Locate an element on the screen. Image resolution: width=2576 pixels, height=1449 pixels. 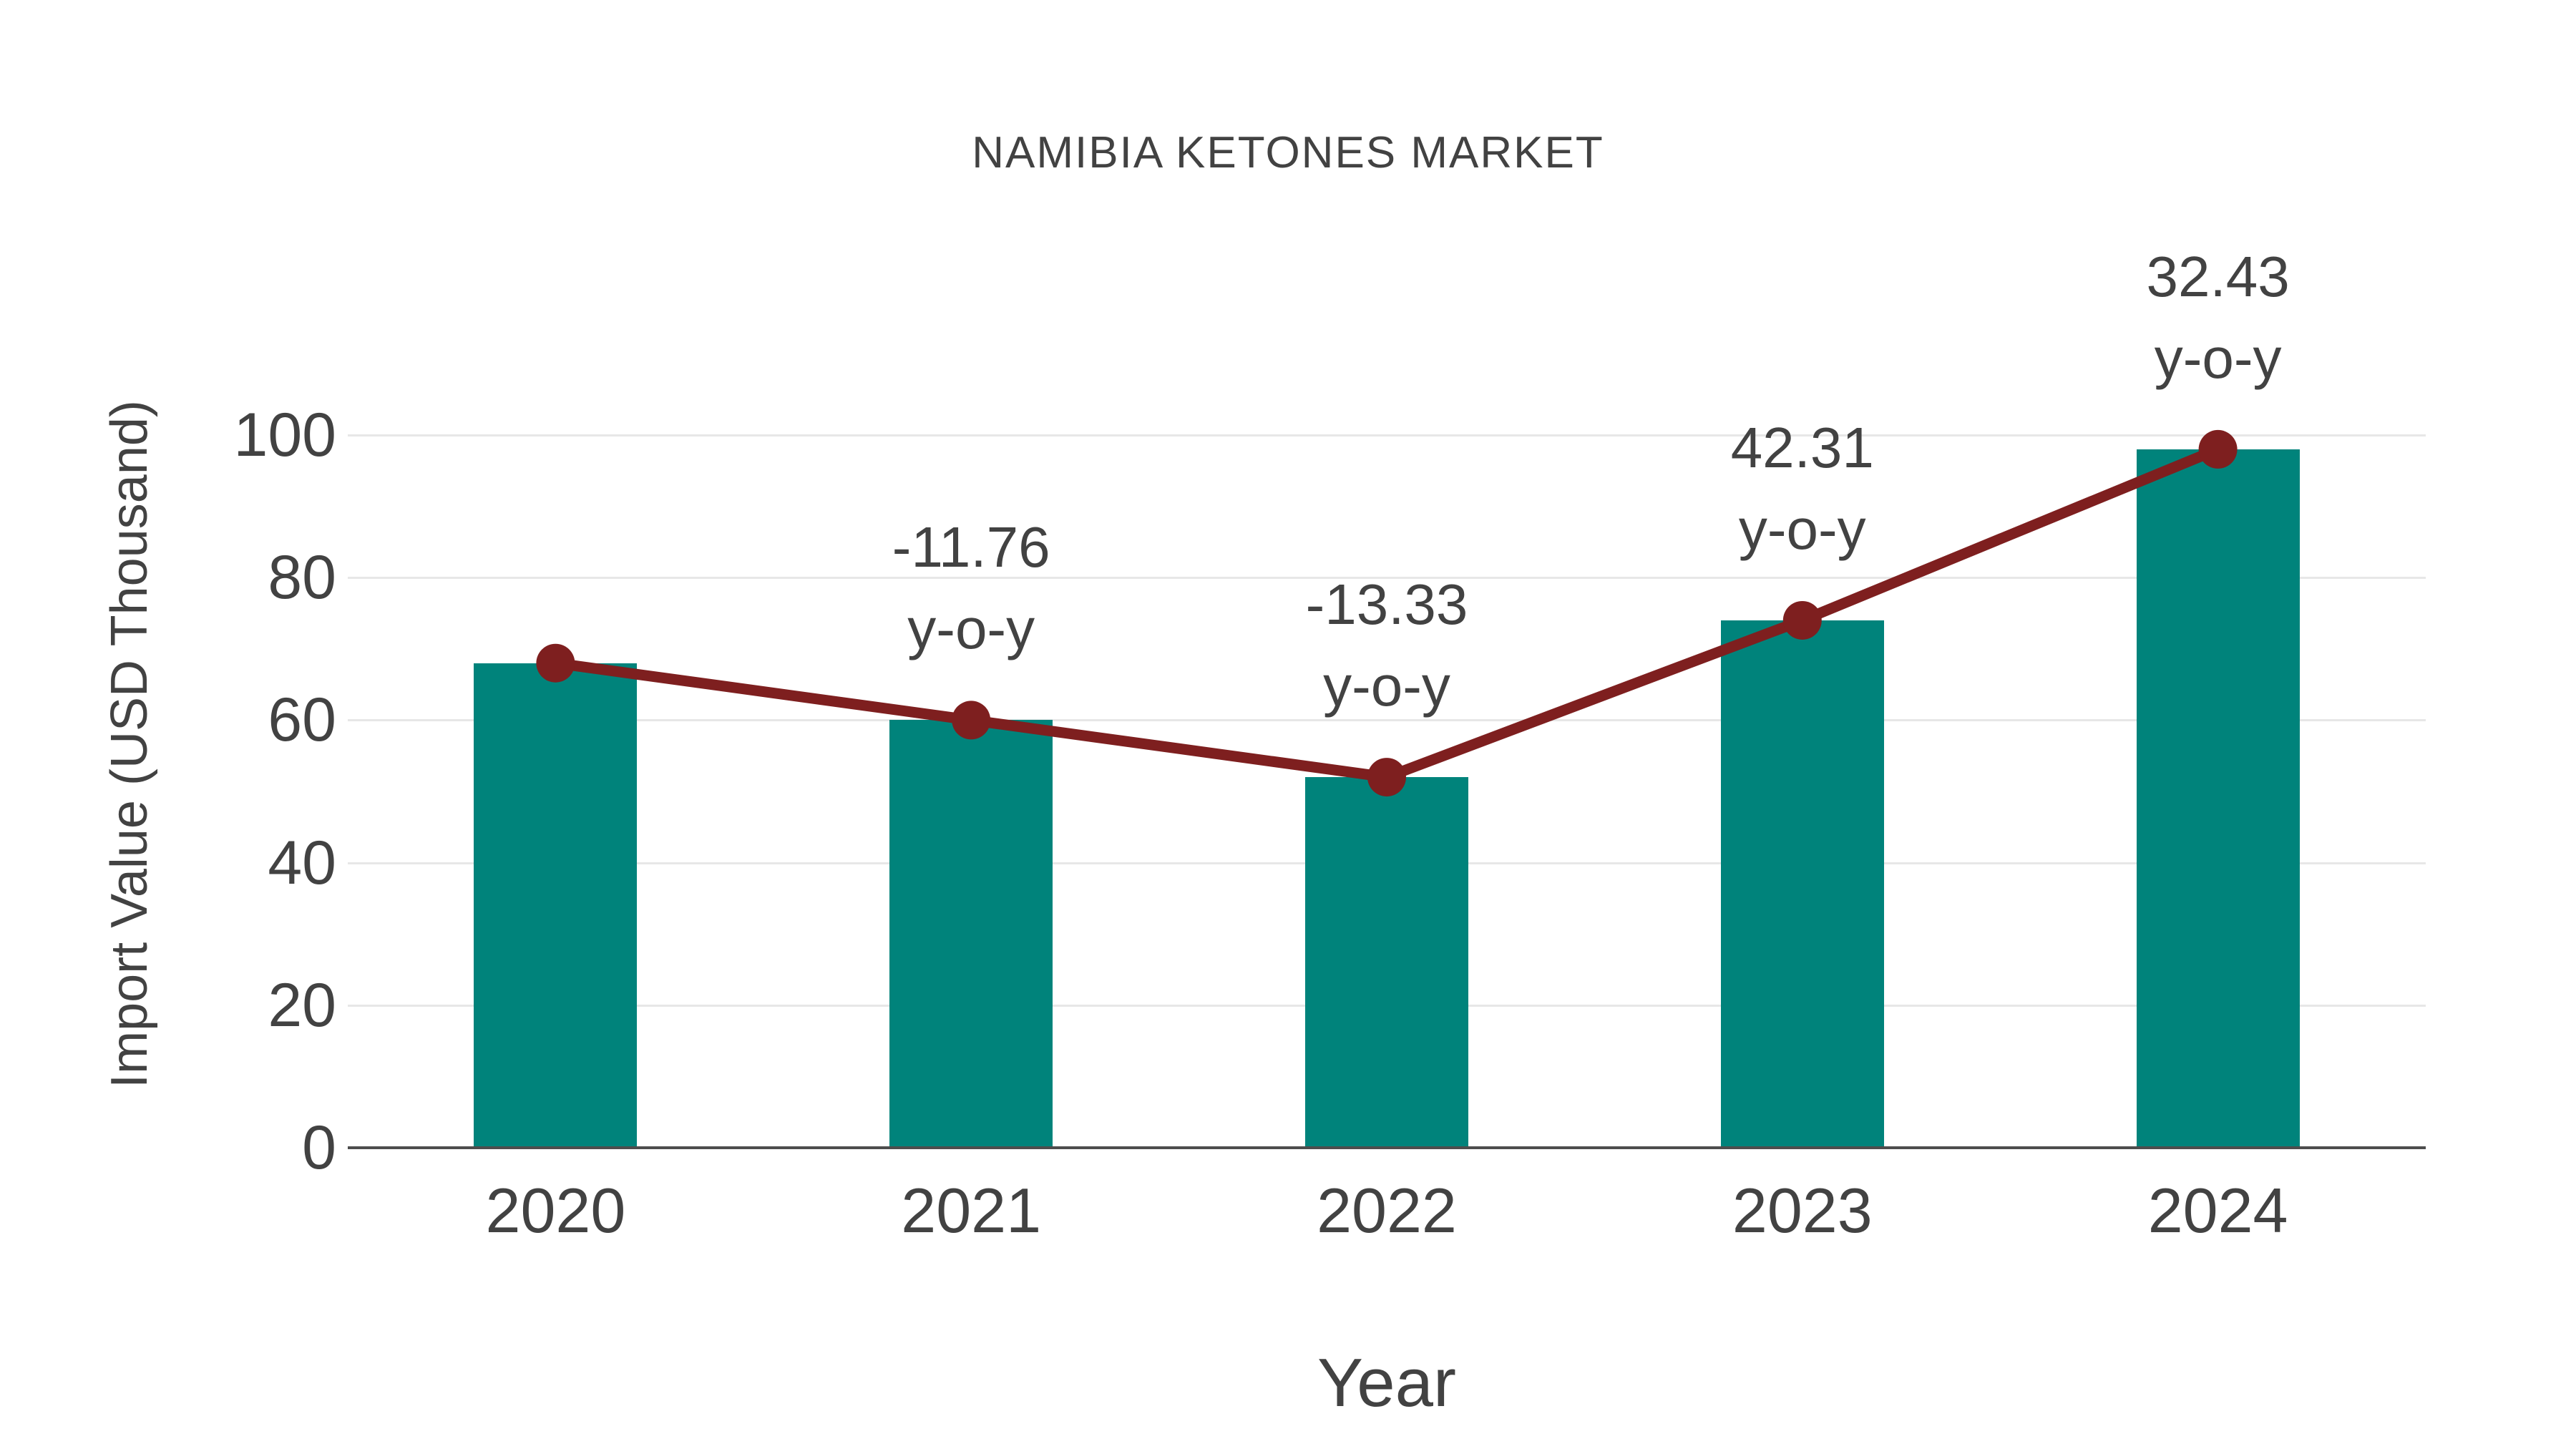
x-tick-label-2022: 2022 is located at coordinates (1387, 1210).